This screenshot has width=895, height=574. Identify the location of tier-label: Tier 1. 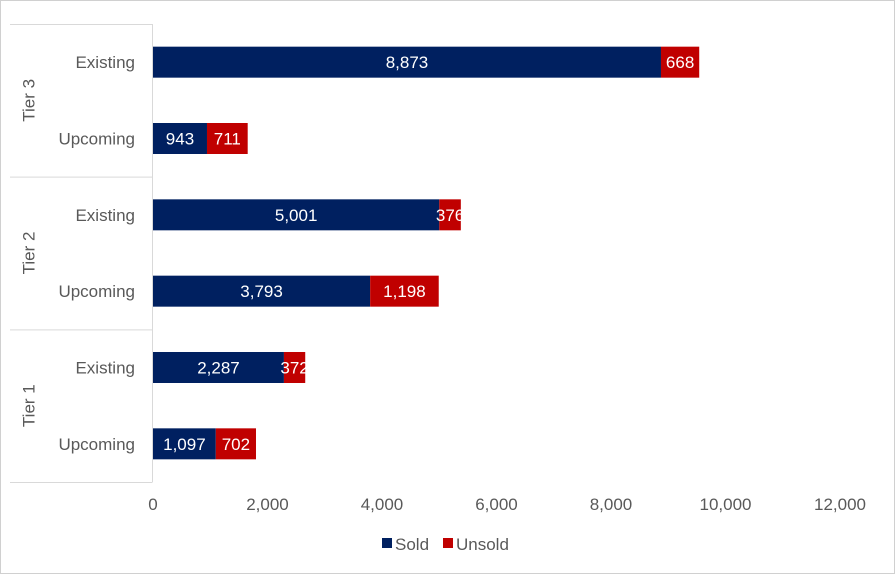
(28, 405).